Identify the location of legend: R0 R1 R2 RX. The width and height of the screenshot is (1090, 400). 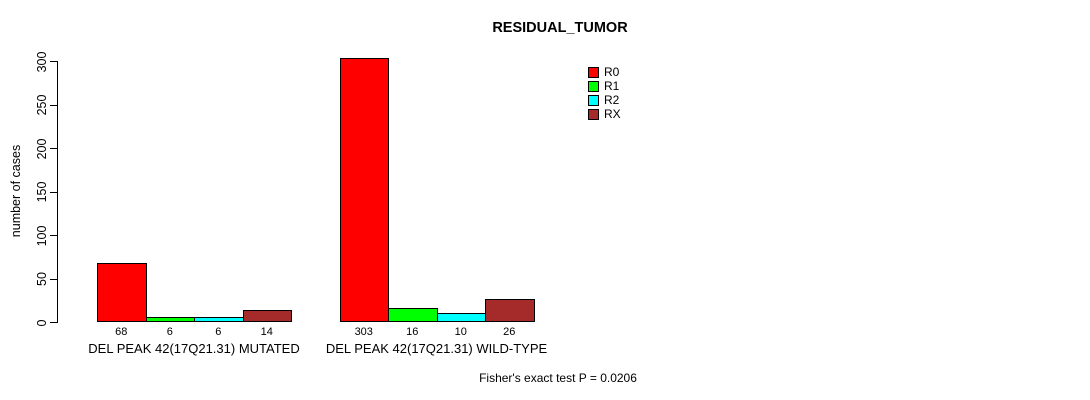
(604, 93).